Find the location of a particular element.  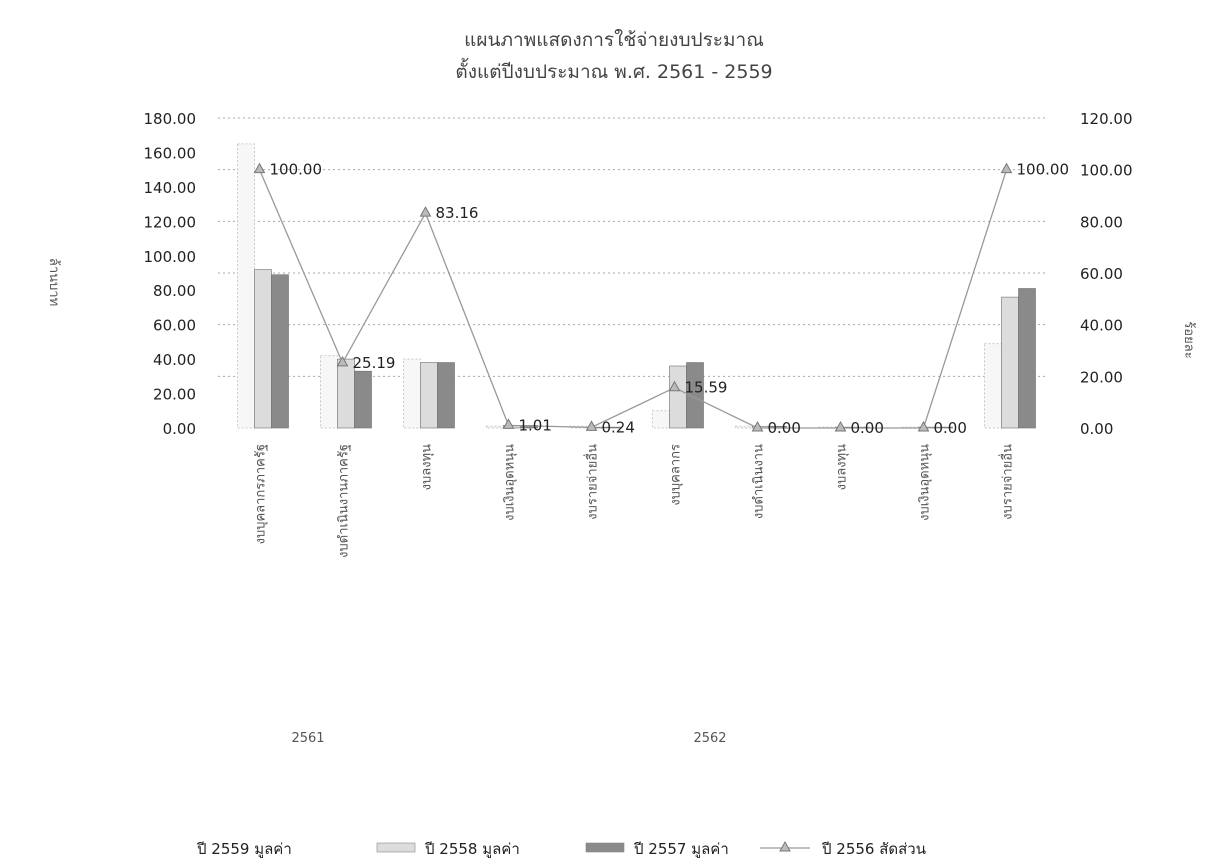

y-left-tick-label: 160.00 is located at coordinates (170, 153).